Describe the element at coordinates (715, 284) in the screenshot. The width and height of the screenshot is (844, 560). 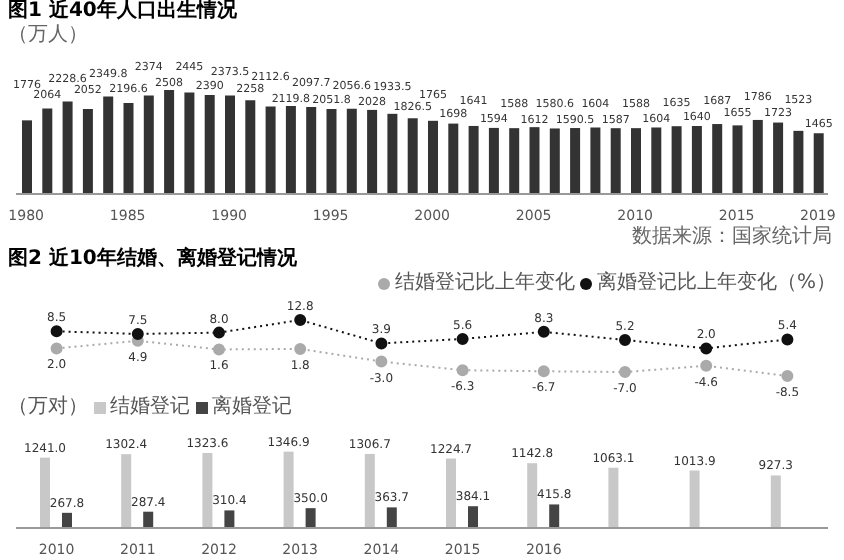
I see `legend-label: 离婚登记比上年变化（%）` at that location.